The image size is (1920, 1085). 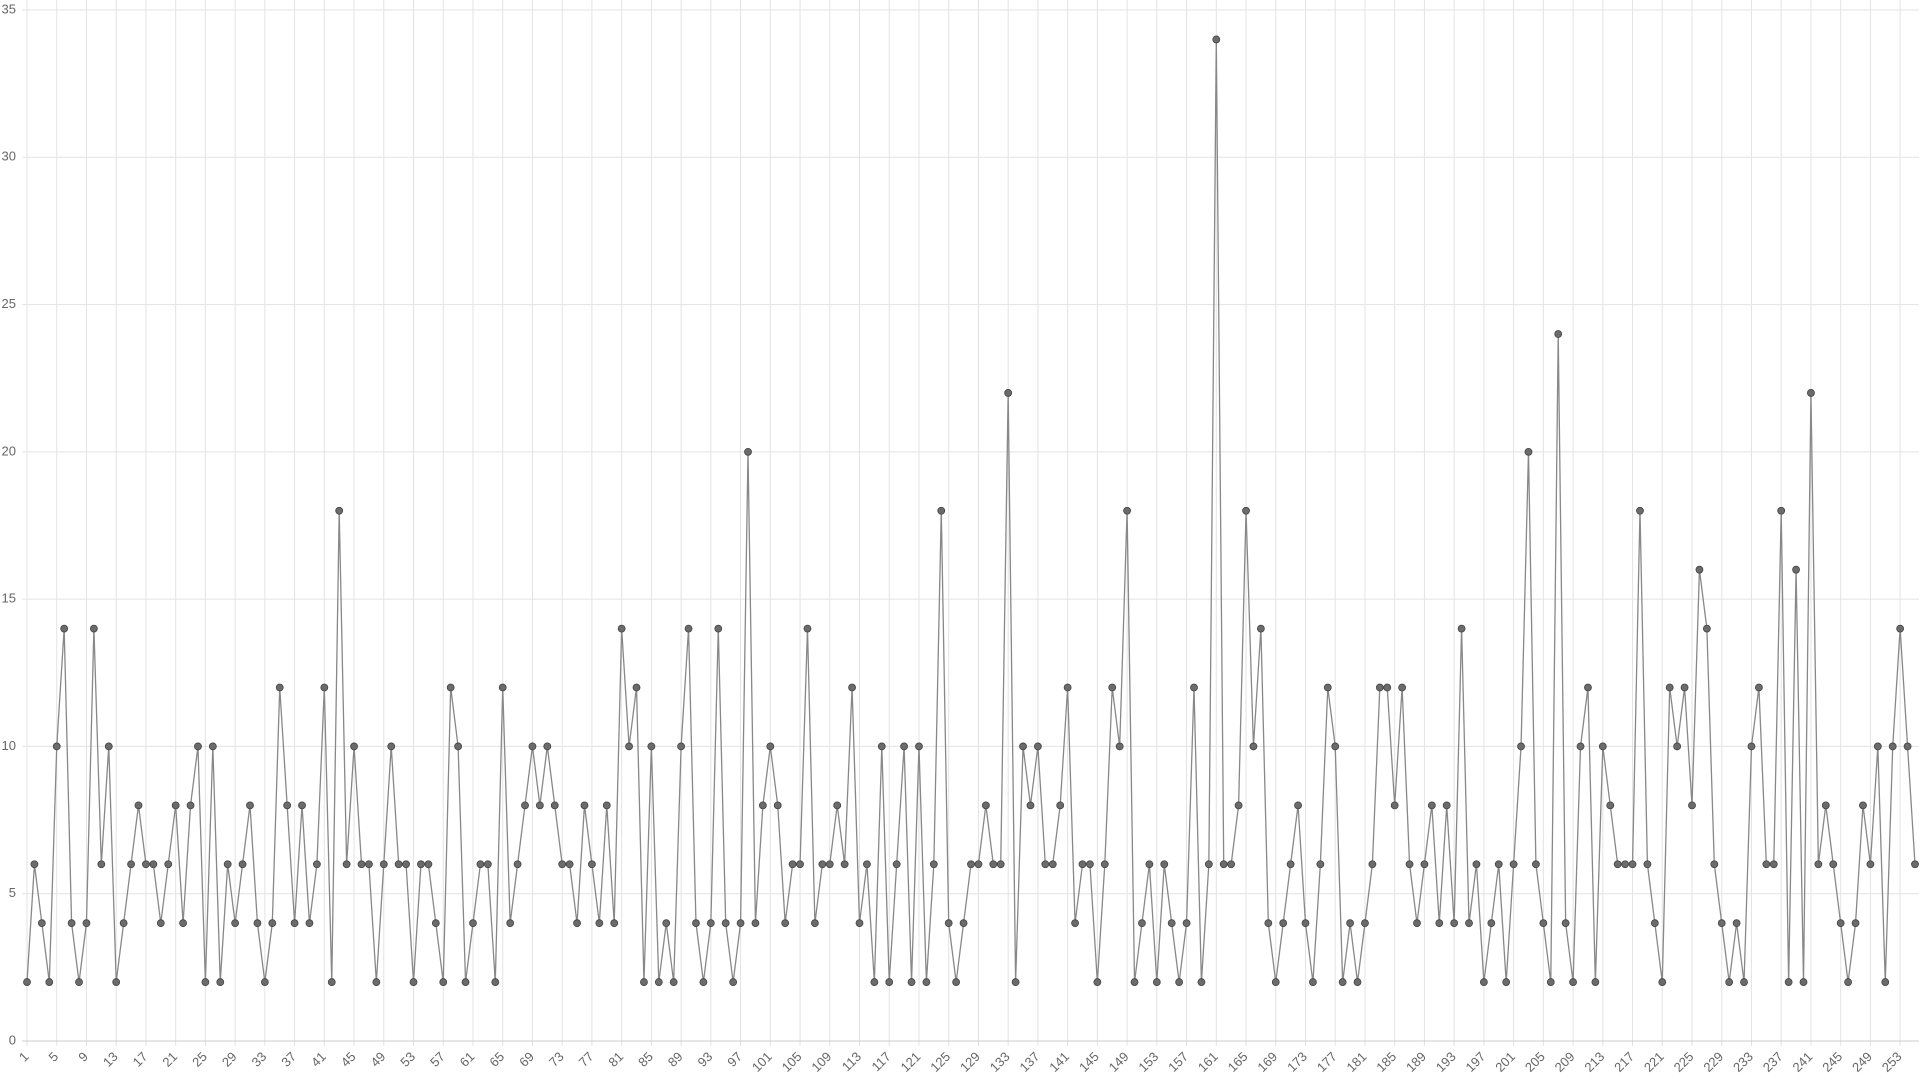 I want to click on x-tick-label: 69, so click(x=526, y=1059).